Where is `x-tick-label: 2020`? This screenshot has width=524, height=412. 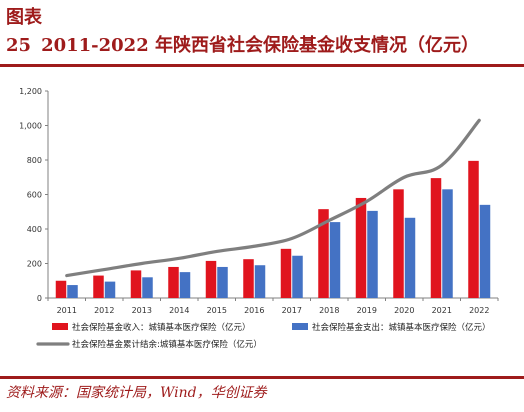 x-tick-label: 2020 is located at coordinates (404, 310).